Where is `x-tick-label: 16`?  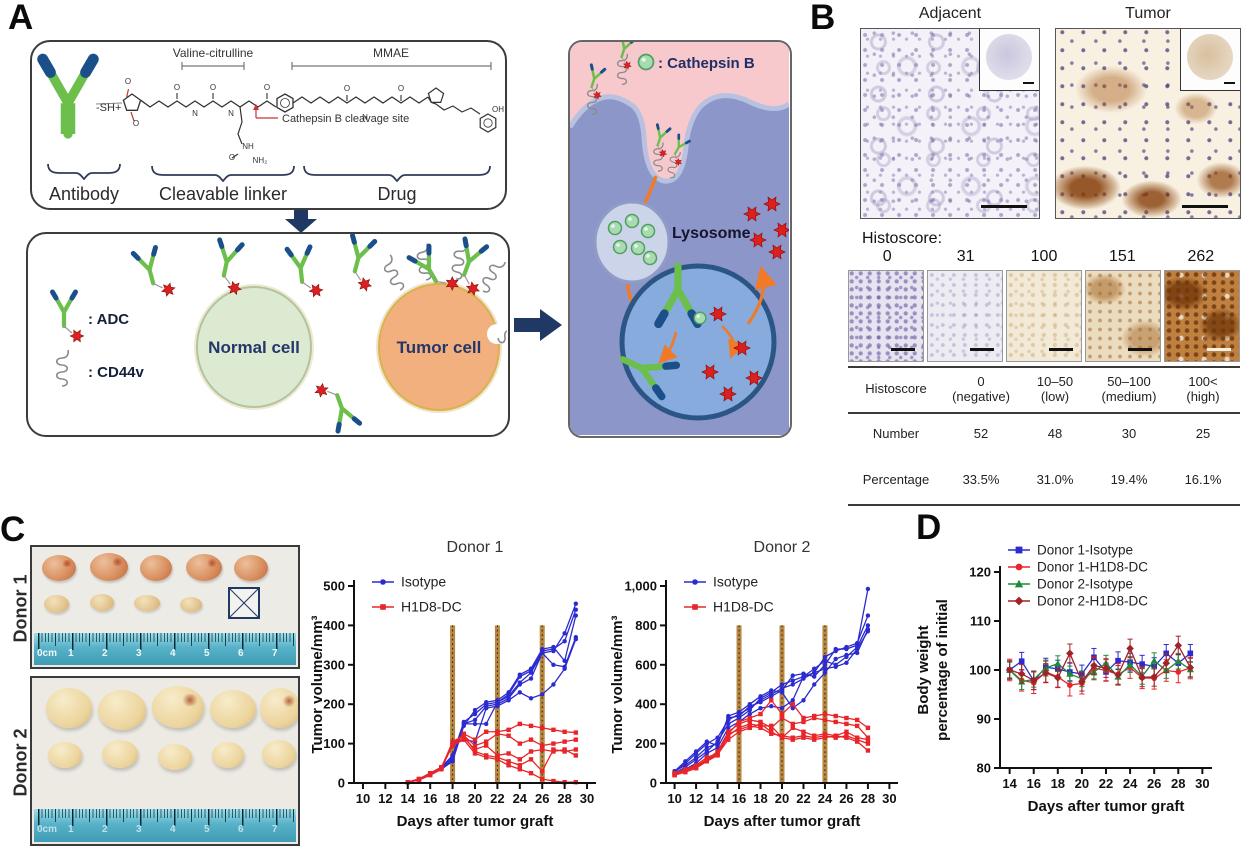 x-tick-label: 16 is located at coordinates (739, 798).